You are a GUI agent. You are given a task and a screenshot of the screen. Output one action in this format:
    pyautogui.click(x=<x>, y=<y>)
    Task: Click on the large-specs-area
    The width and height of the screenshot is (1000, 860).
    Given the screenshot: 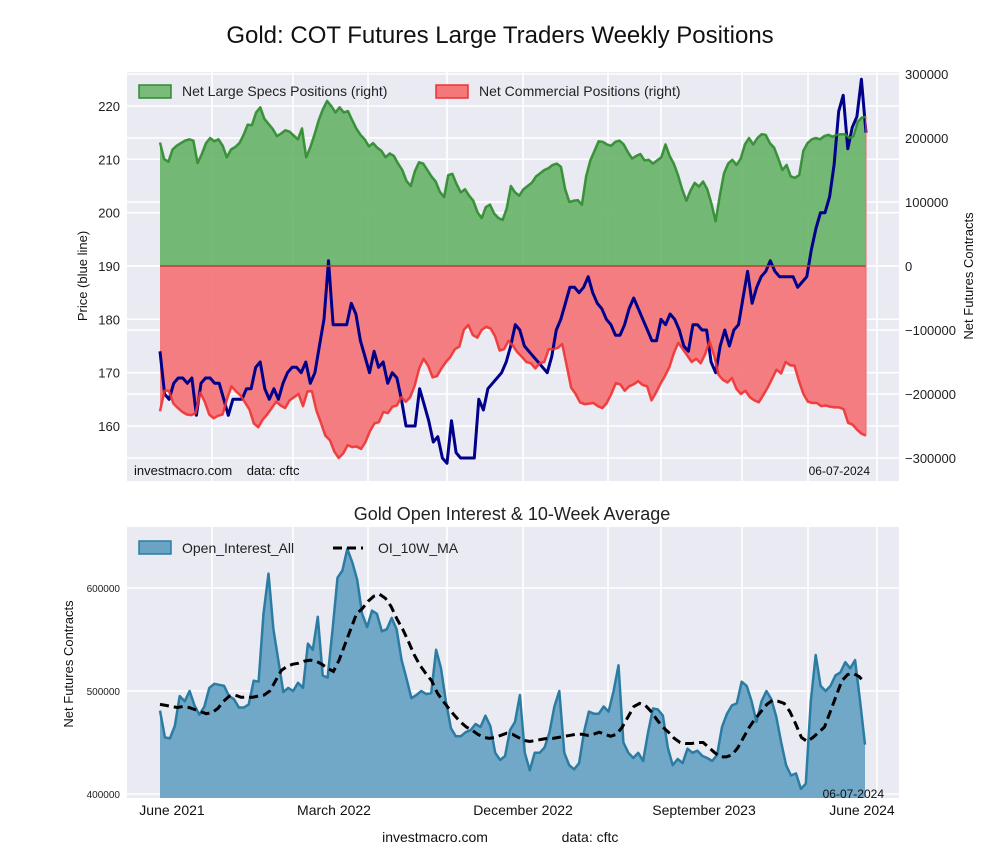 What is the action you would take?
    pyautogui.click(x=513, y=183)
    